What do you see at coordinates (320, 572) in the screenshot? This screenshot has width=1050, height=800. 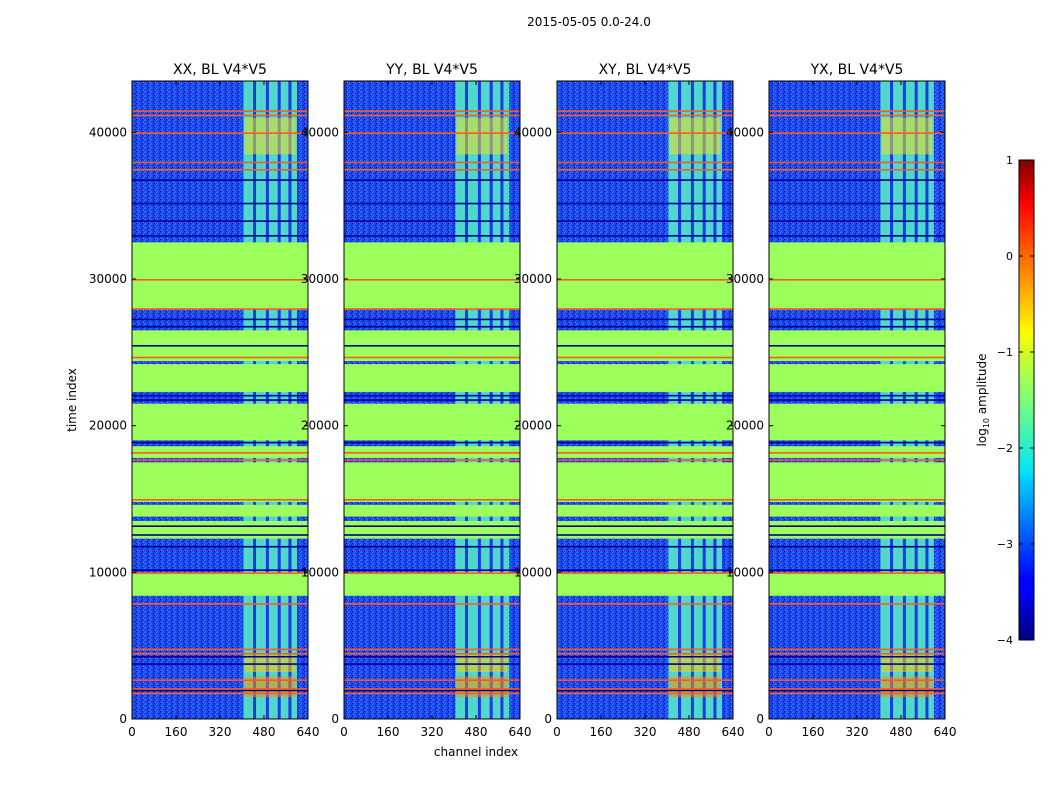 I see `y-tick-label: 10000` at bounding box center [320, 572].